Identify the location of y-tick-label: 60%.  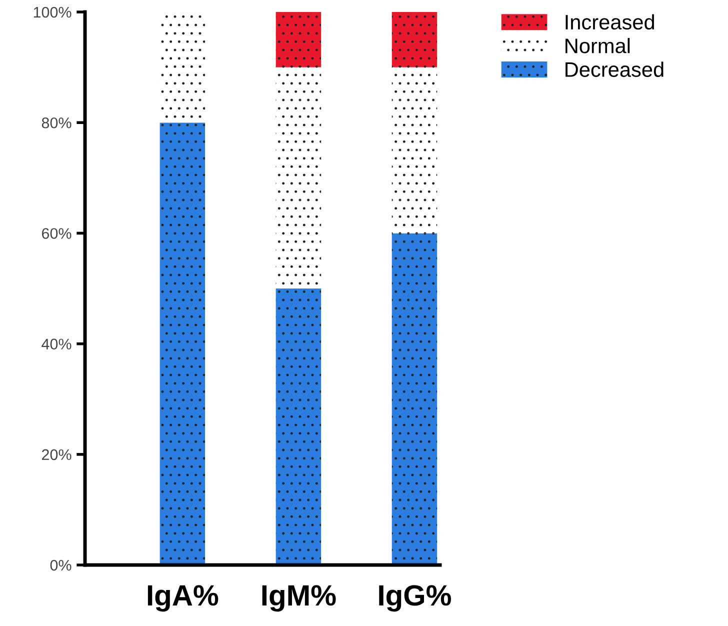
(57, 233).